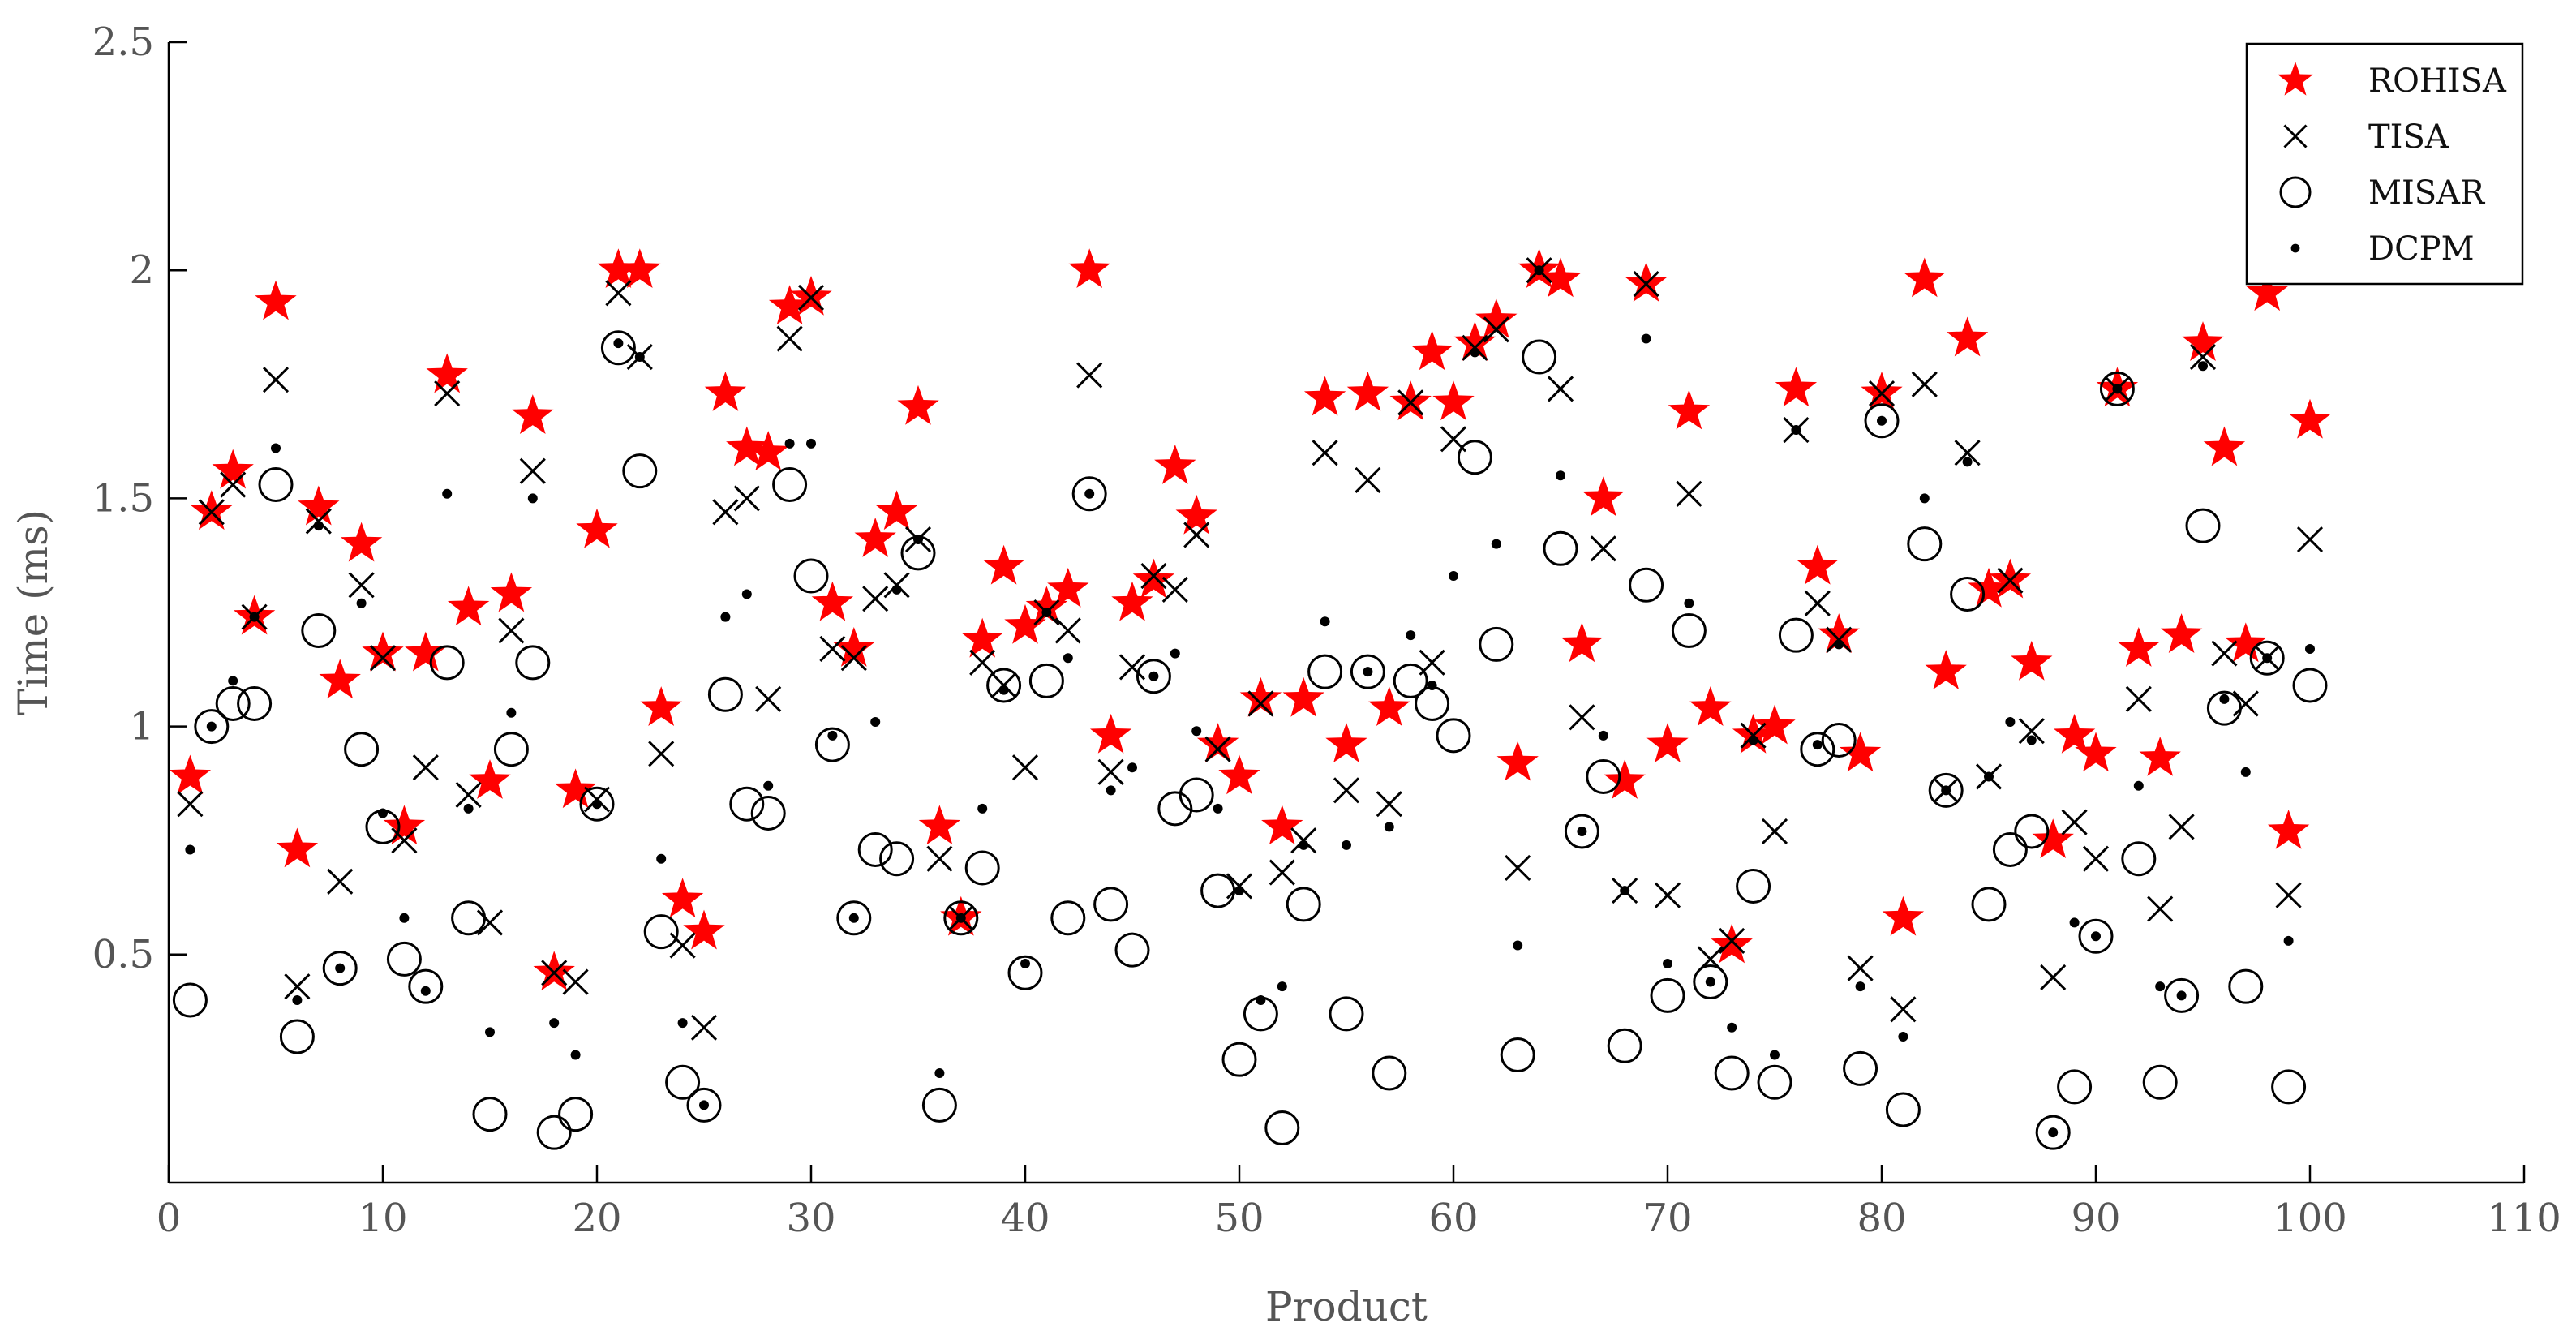 The height and width of the screenshot is (1340, 2576). I want to click on y-tick-label: 1.5, so click(123, 498).